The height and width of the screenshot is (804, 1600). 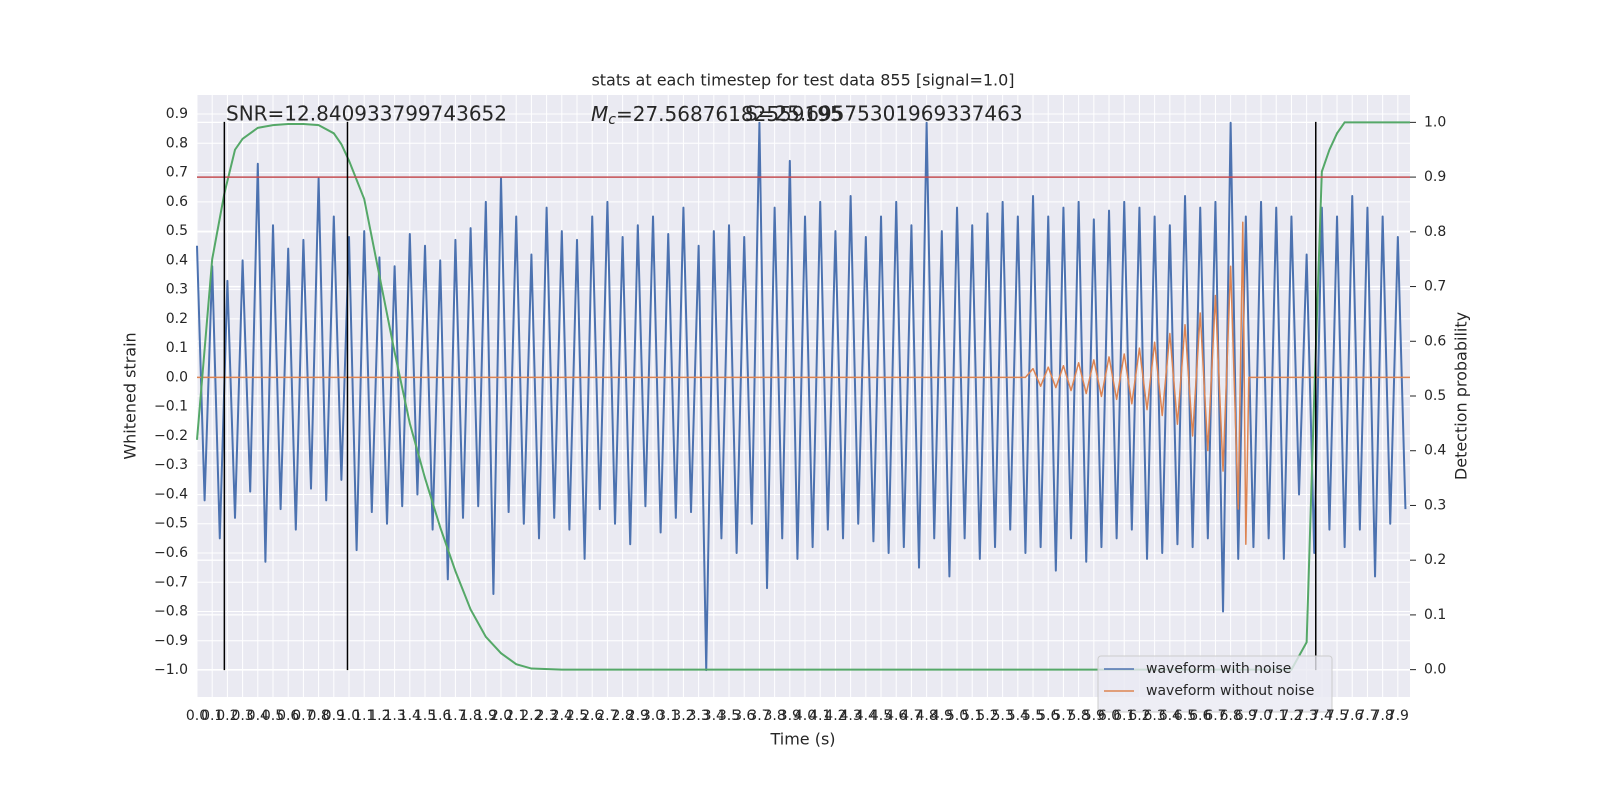 I want to click on x-tick-label: 4.9, so click(x=942, y=716).